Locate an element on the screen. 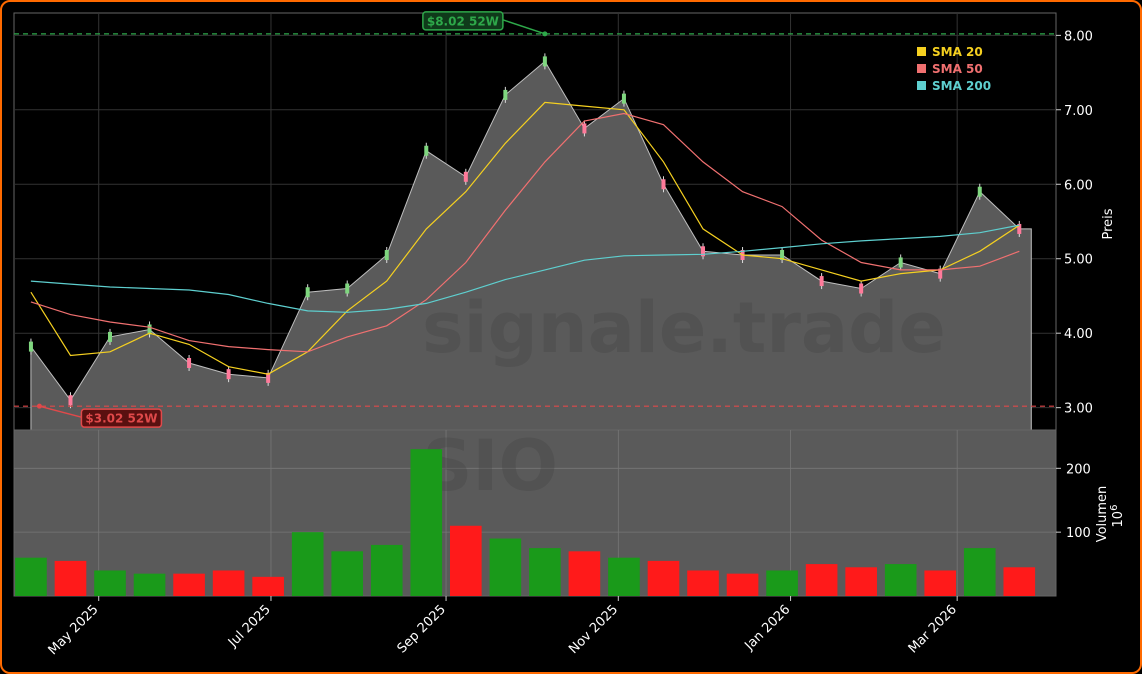 The height and width of the screenshot is (674, 1142). price-y-tick-label: 6.00 is located at coordinates (1078, 185).